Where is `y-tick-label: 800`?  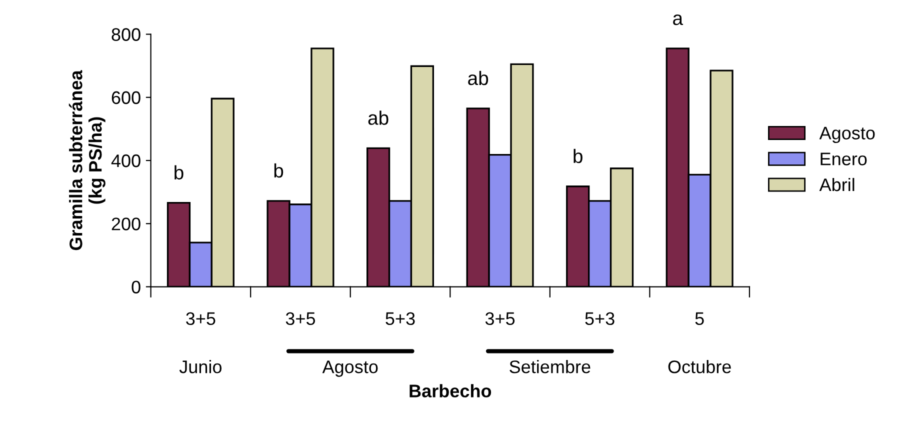 y-tick-label: 800 is located at coordinates (126, 34).